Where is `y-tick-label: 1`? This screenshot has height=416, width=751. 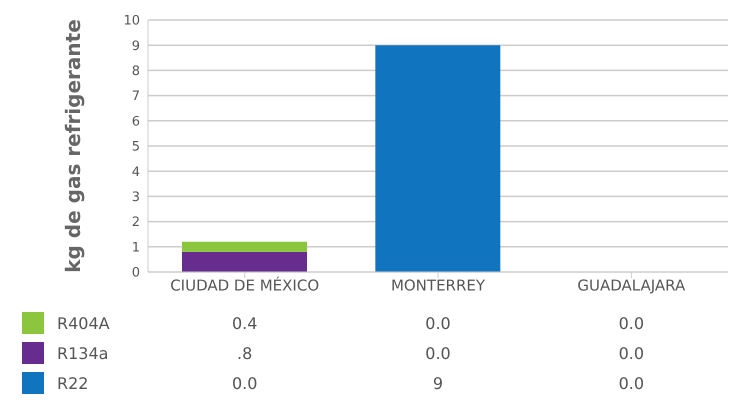 y-tick-label: 1 is located at coordinates (136, 248).